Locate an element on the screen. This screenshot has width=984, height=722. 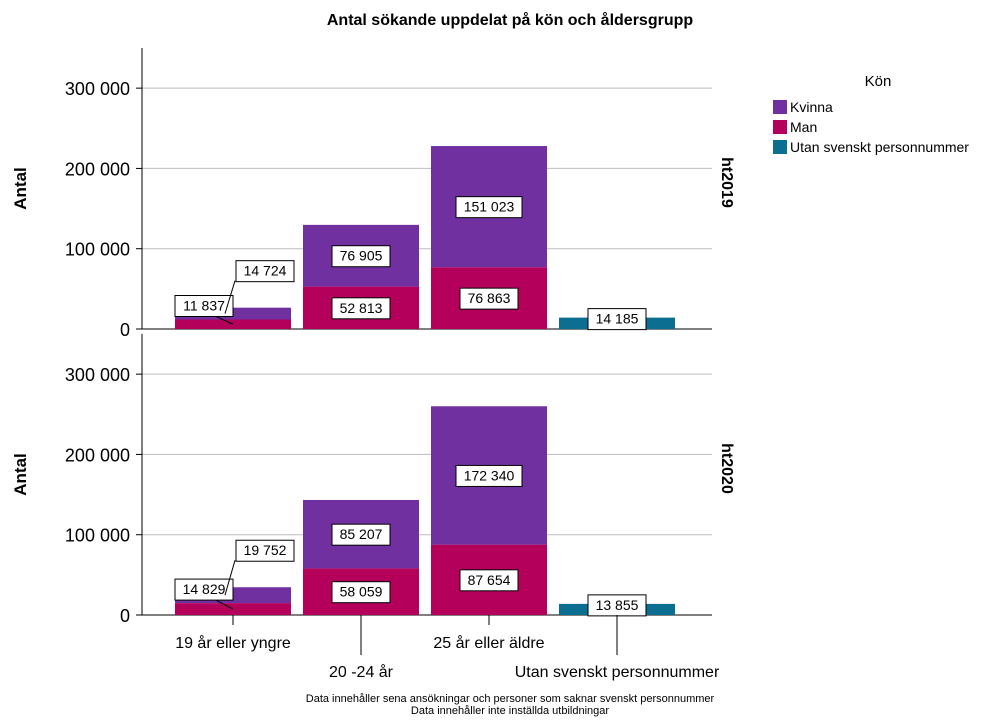
data-label-ht2020-man-0: 14 829 is located at coordinates (204, 589).